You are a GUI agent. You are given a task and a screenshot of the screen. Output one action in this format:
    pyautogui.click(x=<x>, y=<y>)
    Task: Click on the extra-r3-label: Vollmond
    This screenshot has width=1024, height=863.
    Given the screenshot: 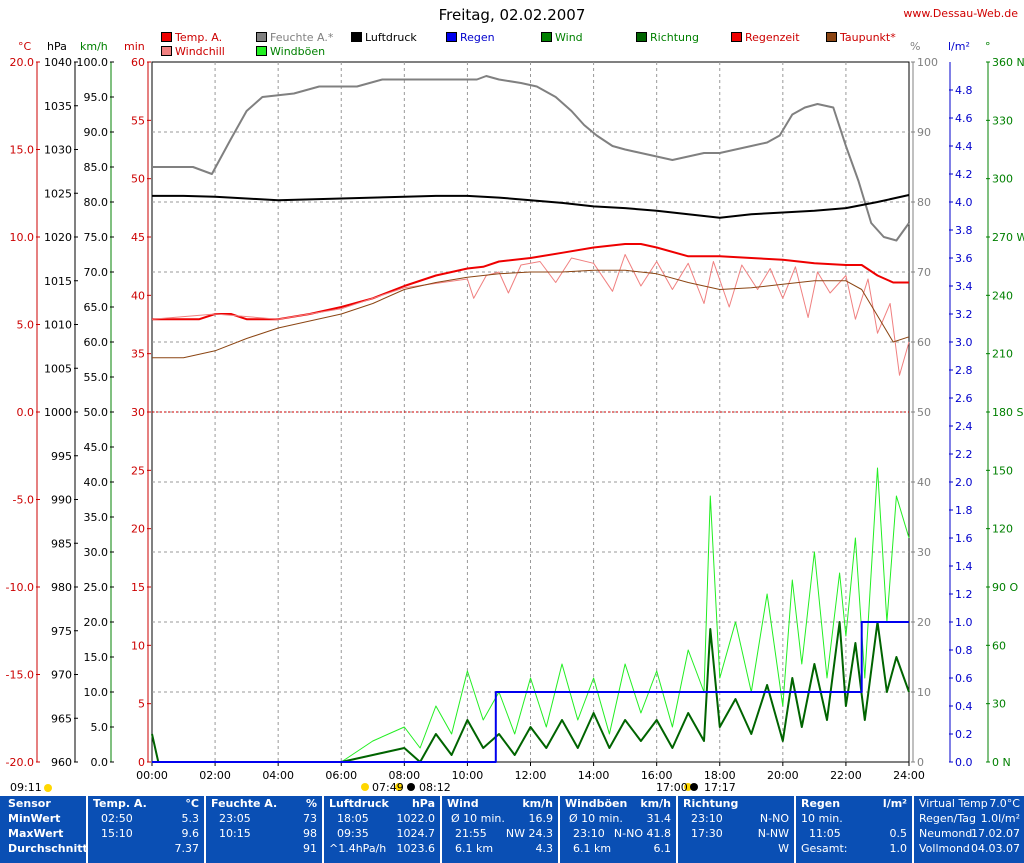 What is the action you would take?
    pyautogui.click(x=944, y=848)
    